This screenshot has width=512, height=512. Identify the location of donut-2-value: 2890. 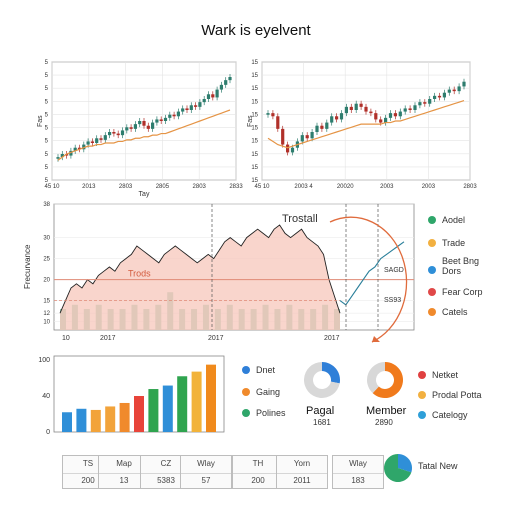
(384, 422).